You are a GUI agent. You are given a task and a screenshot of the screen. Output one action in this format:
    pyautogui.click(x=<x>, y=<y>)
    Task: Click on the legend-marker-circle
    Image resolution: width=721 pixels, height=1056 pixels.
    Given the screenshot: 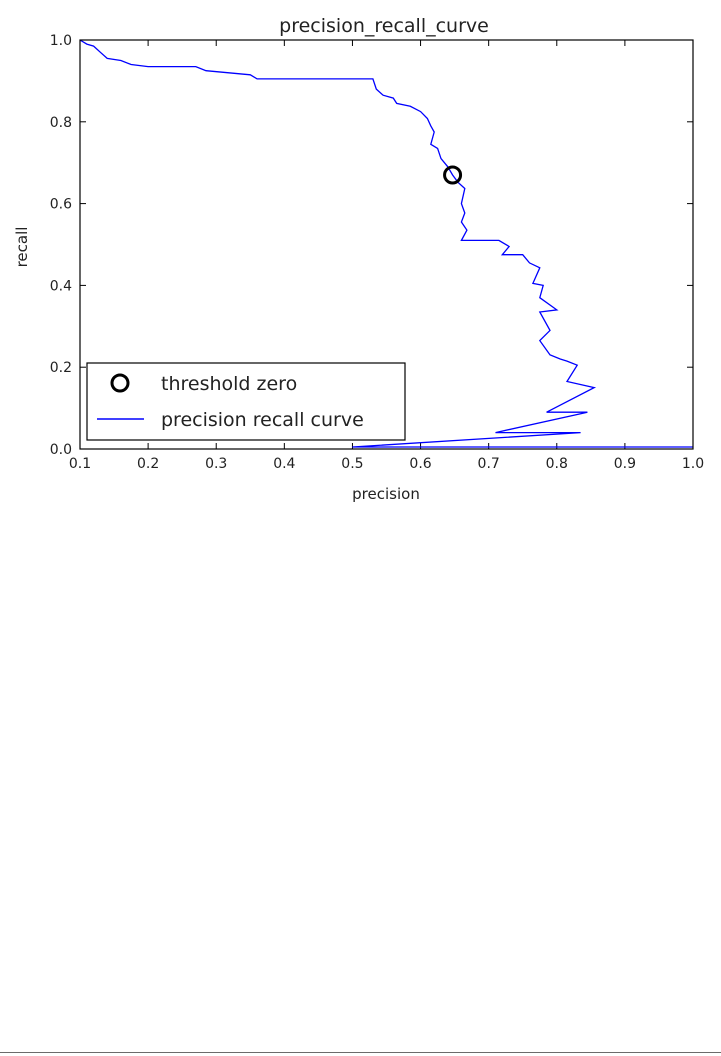 What is the action you would take?
    pyautogui.click(x=120, y=383)
    